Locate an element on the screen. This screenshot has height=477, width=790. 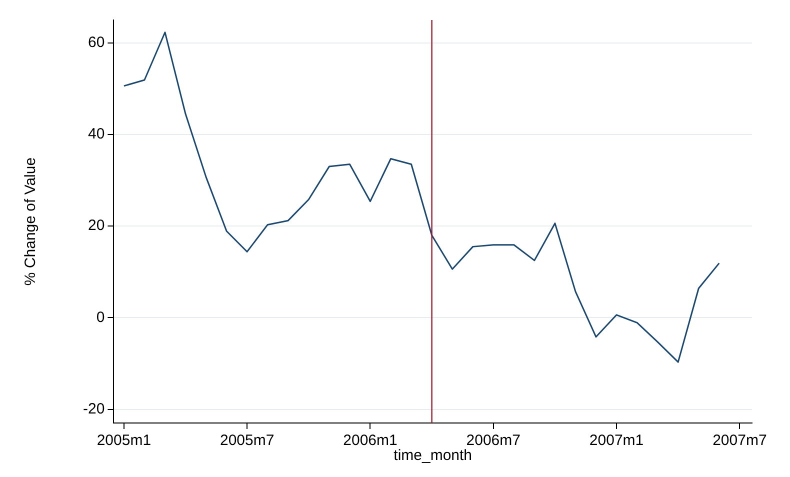
x-tick-label: 2005m1 is located at coordinates (124, 441).